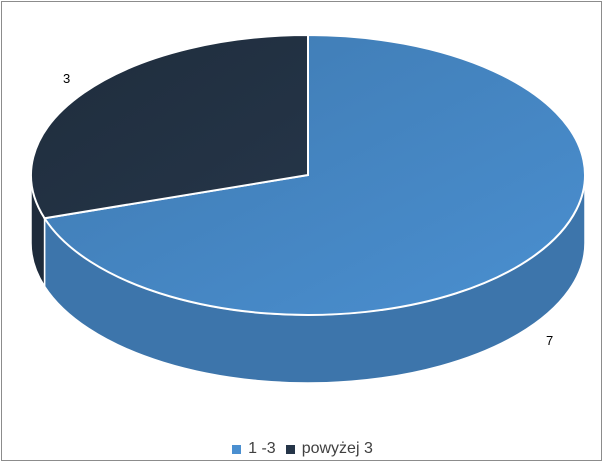  I want to click on legend-label-1-3: 1 -3, so click(262, 448).